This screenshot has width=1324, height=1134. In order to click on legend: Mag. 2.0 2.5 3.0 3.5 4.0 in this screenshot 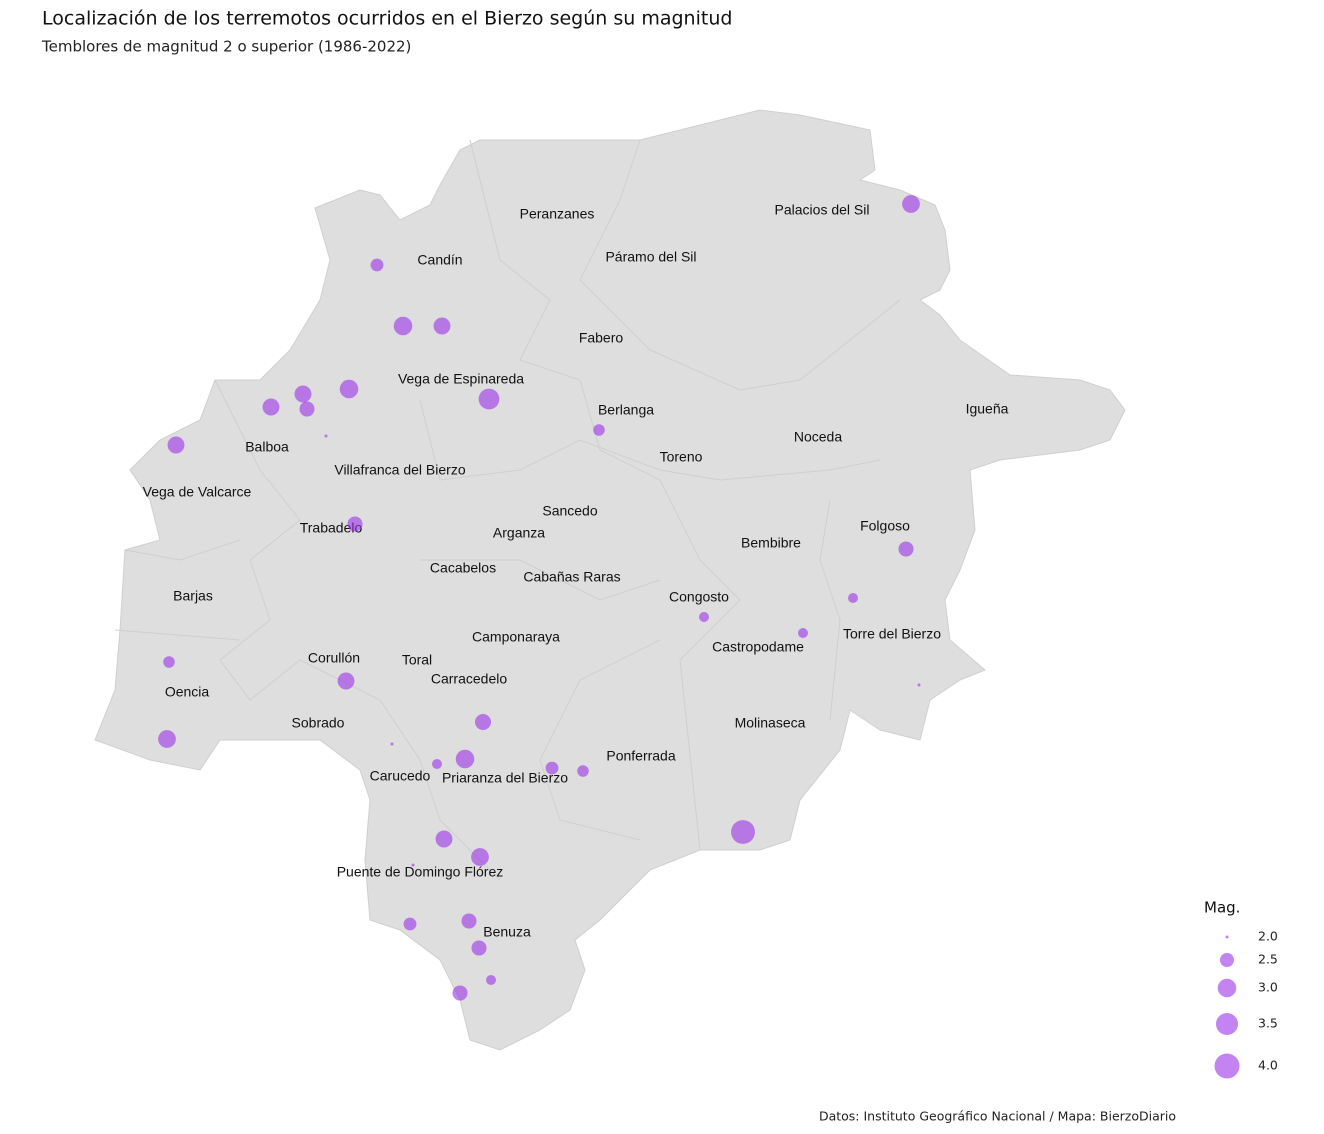, I will do `click(1241, 989)`.